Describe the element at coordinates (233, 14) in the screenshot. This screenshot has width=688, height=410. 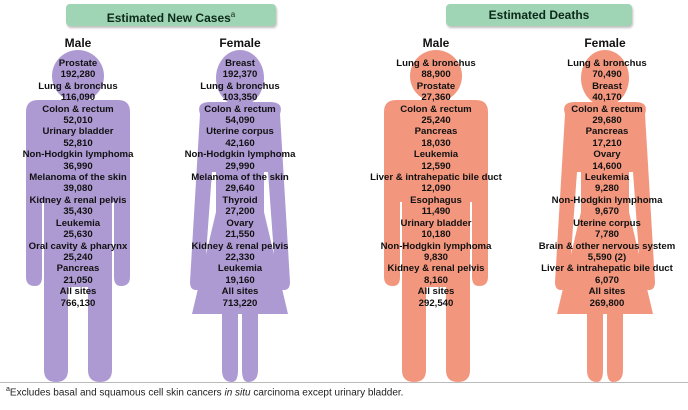
I see `new-cases-title-marker: a` at that location.